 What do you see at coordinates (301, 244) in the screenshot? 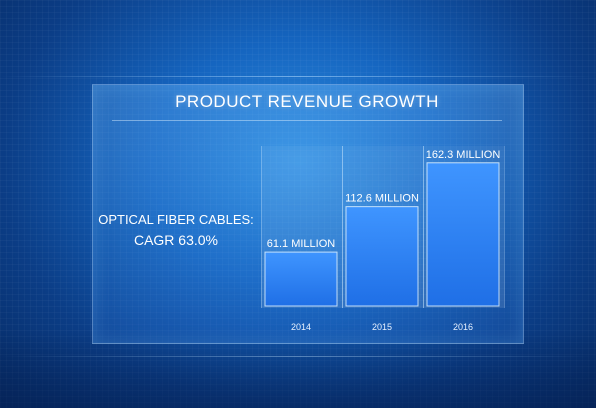
I see `data-label-2014: 61.1 MILLION` at bounding box center [301, 244].